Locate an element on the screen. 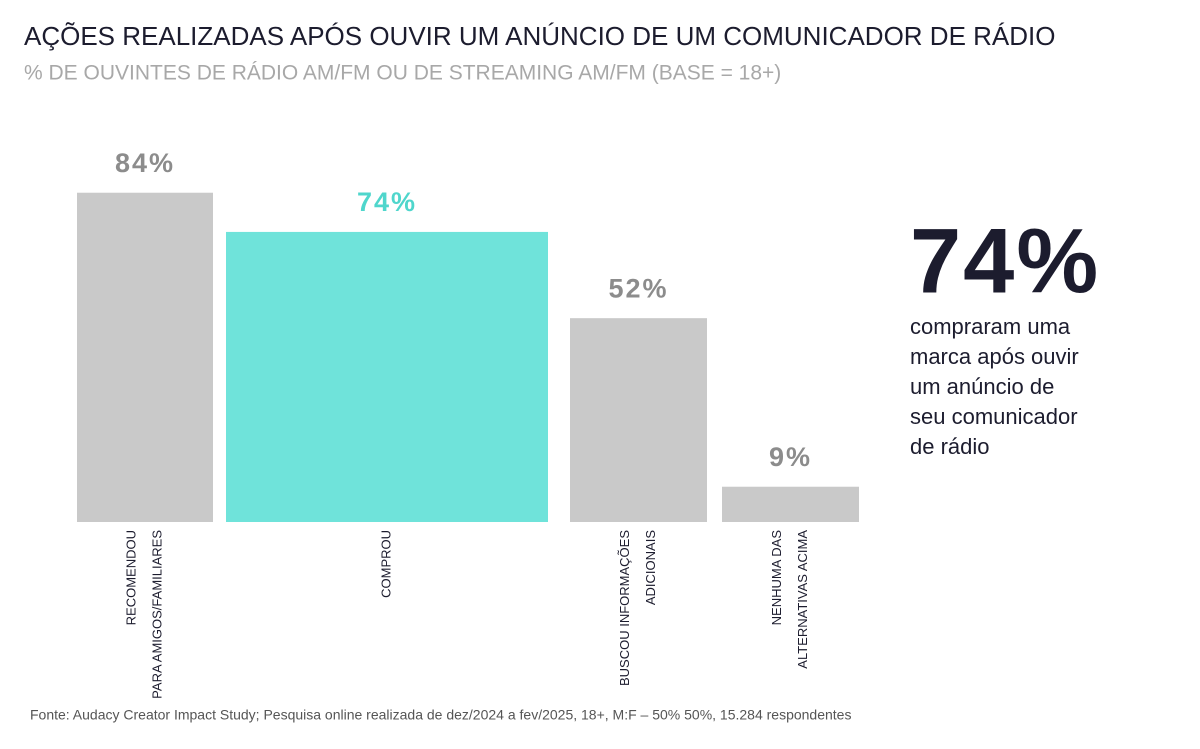  category-label: COMPROU is located at coordinates (385, 564).